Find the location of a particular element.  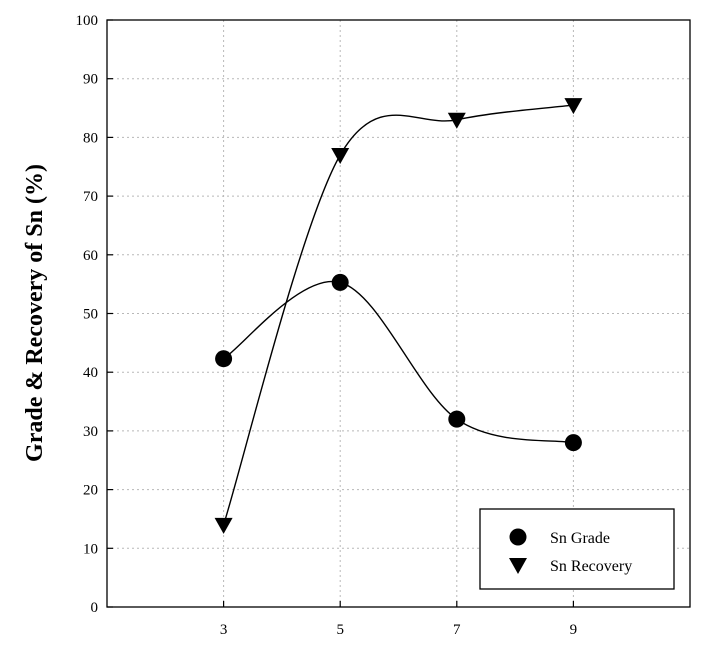

y-tick-label: 10 is located at coordinates (90, 549).